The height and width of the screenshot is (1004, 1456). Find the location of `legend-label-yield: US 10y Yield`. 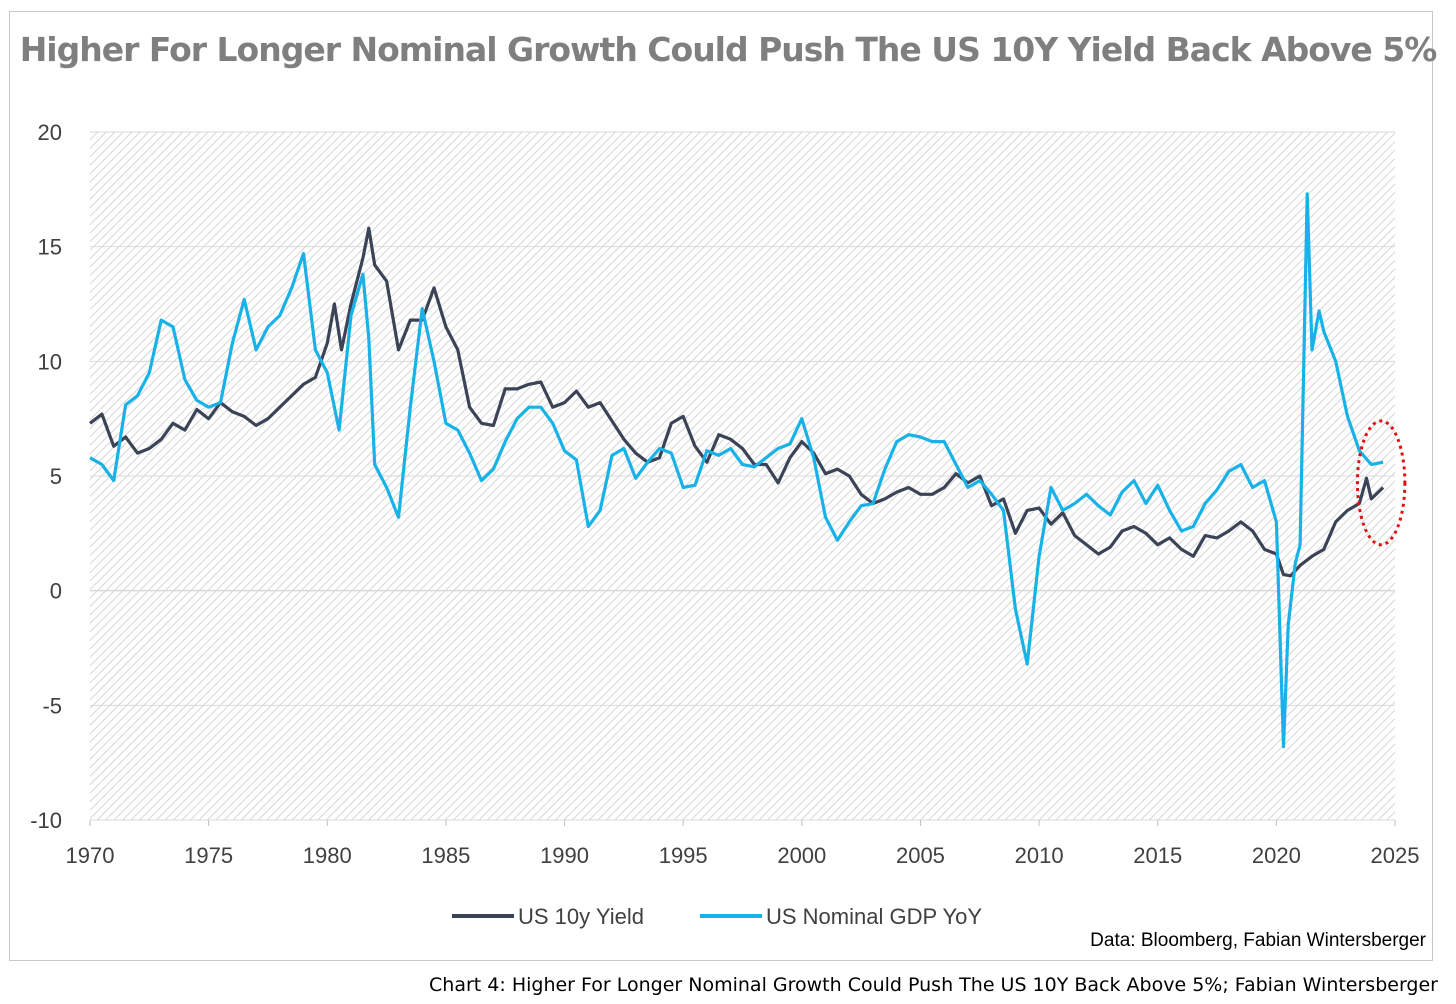

legend-label-yield: US 10y Yield is located at coordinates (581, 916).